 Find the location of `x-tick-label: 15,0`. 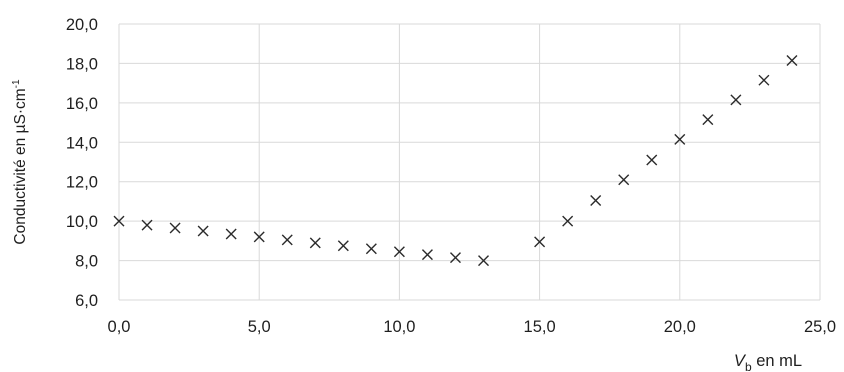

x-tick-label: 15,0 is located at coordinates (540, 327).